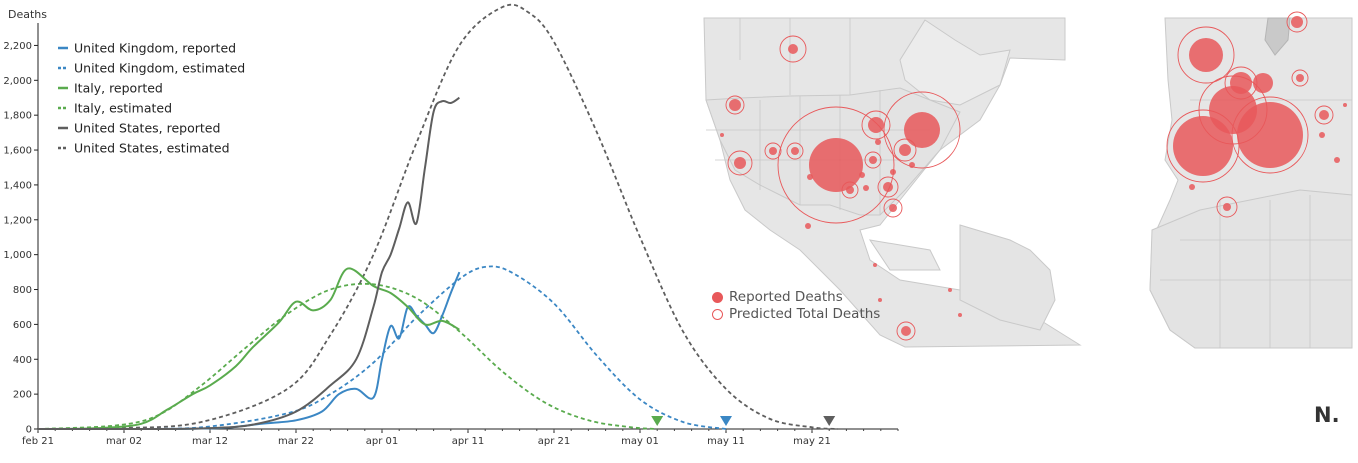 The height and width of the screenshot is (463, 1358). I want to click on x-tick-label: mar 12, so click(210, 441).